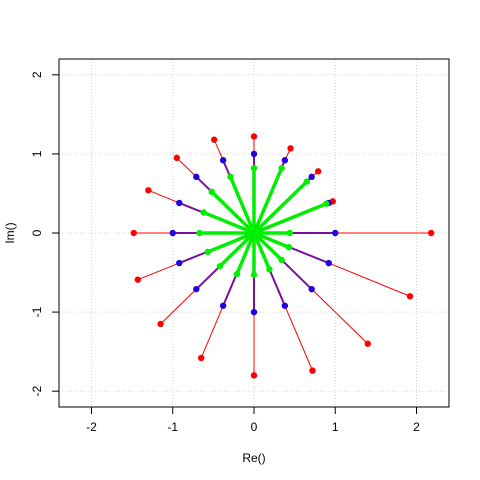  I want to click on y-tick-label: 2, so click(37, 74).